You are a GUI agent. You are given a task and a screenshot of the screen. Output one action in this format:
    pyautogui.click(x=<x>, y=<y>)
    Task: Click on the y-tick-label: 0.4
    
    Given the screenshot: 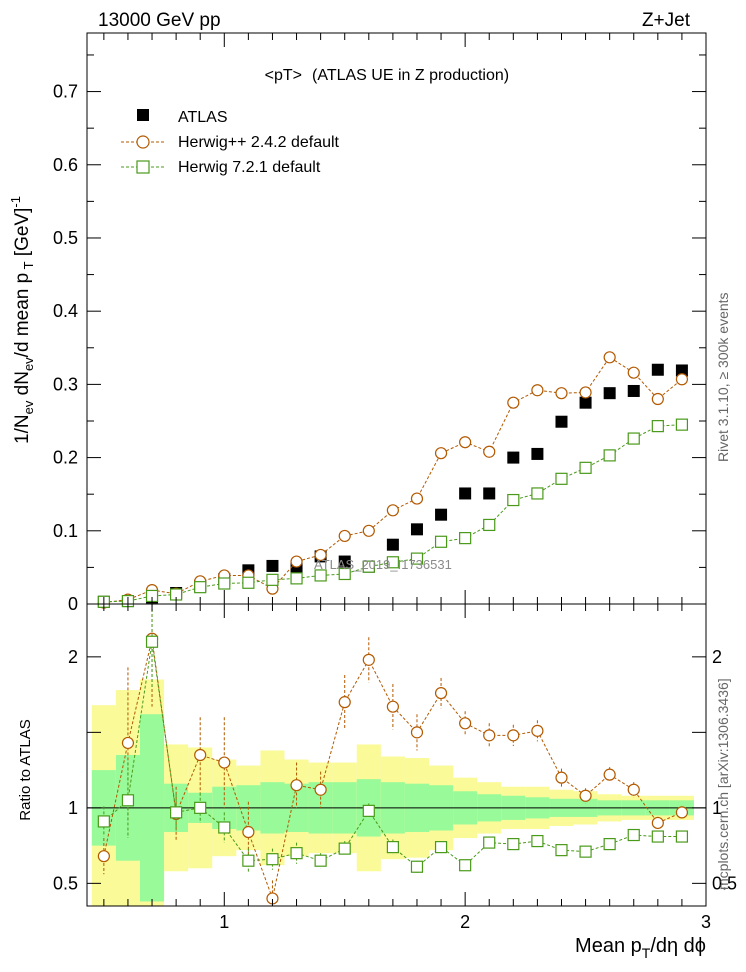 What is the action you would take?
    pyautogui.click(x=65, y=311)
    